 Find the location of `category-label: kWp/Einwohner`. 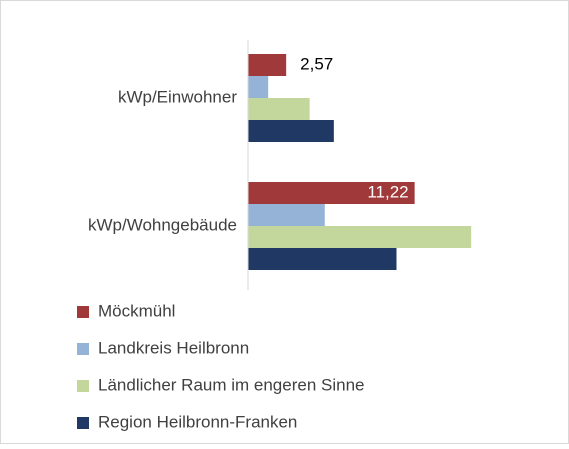

category-label: kWp/Einwohner is located at coordinates (177, 96).